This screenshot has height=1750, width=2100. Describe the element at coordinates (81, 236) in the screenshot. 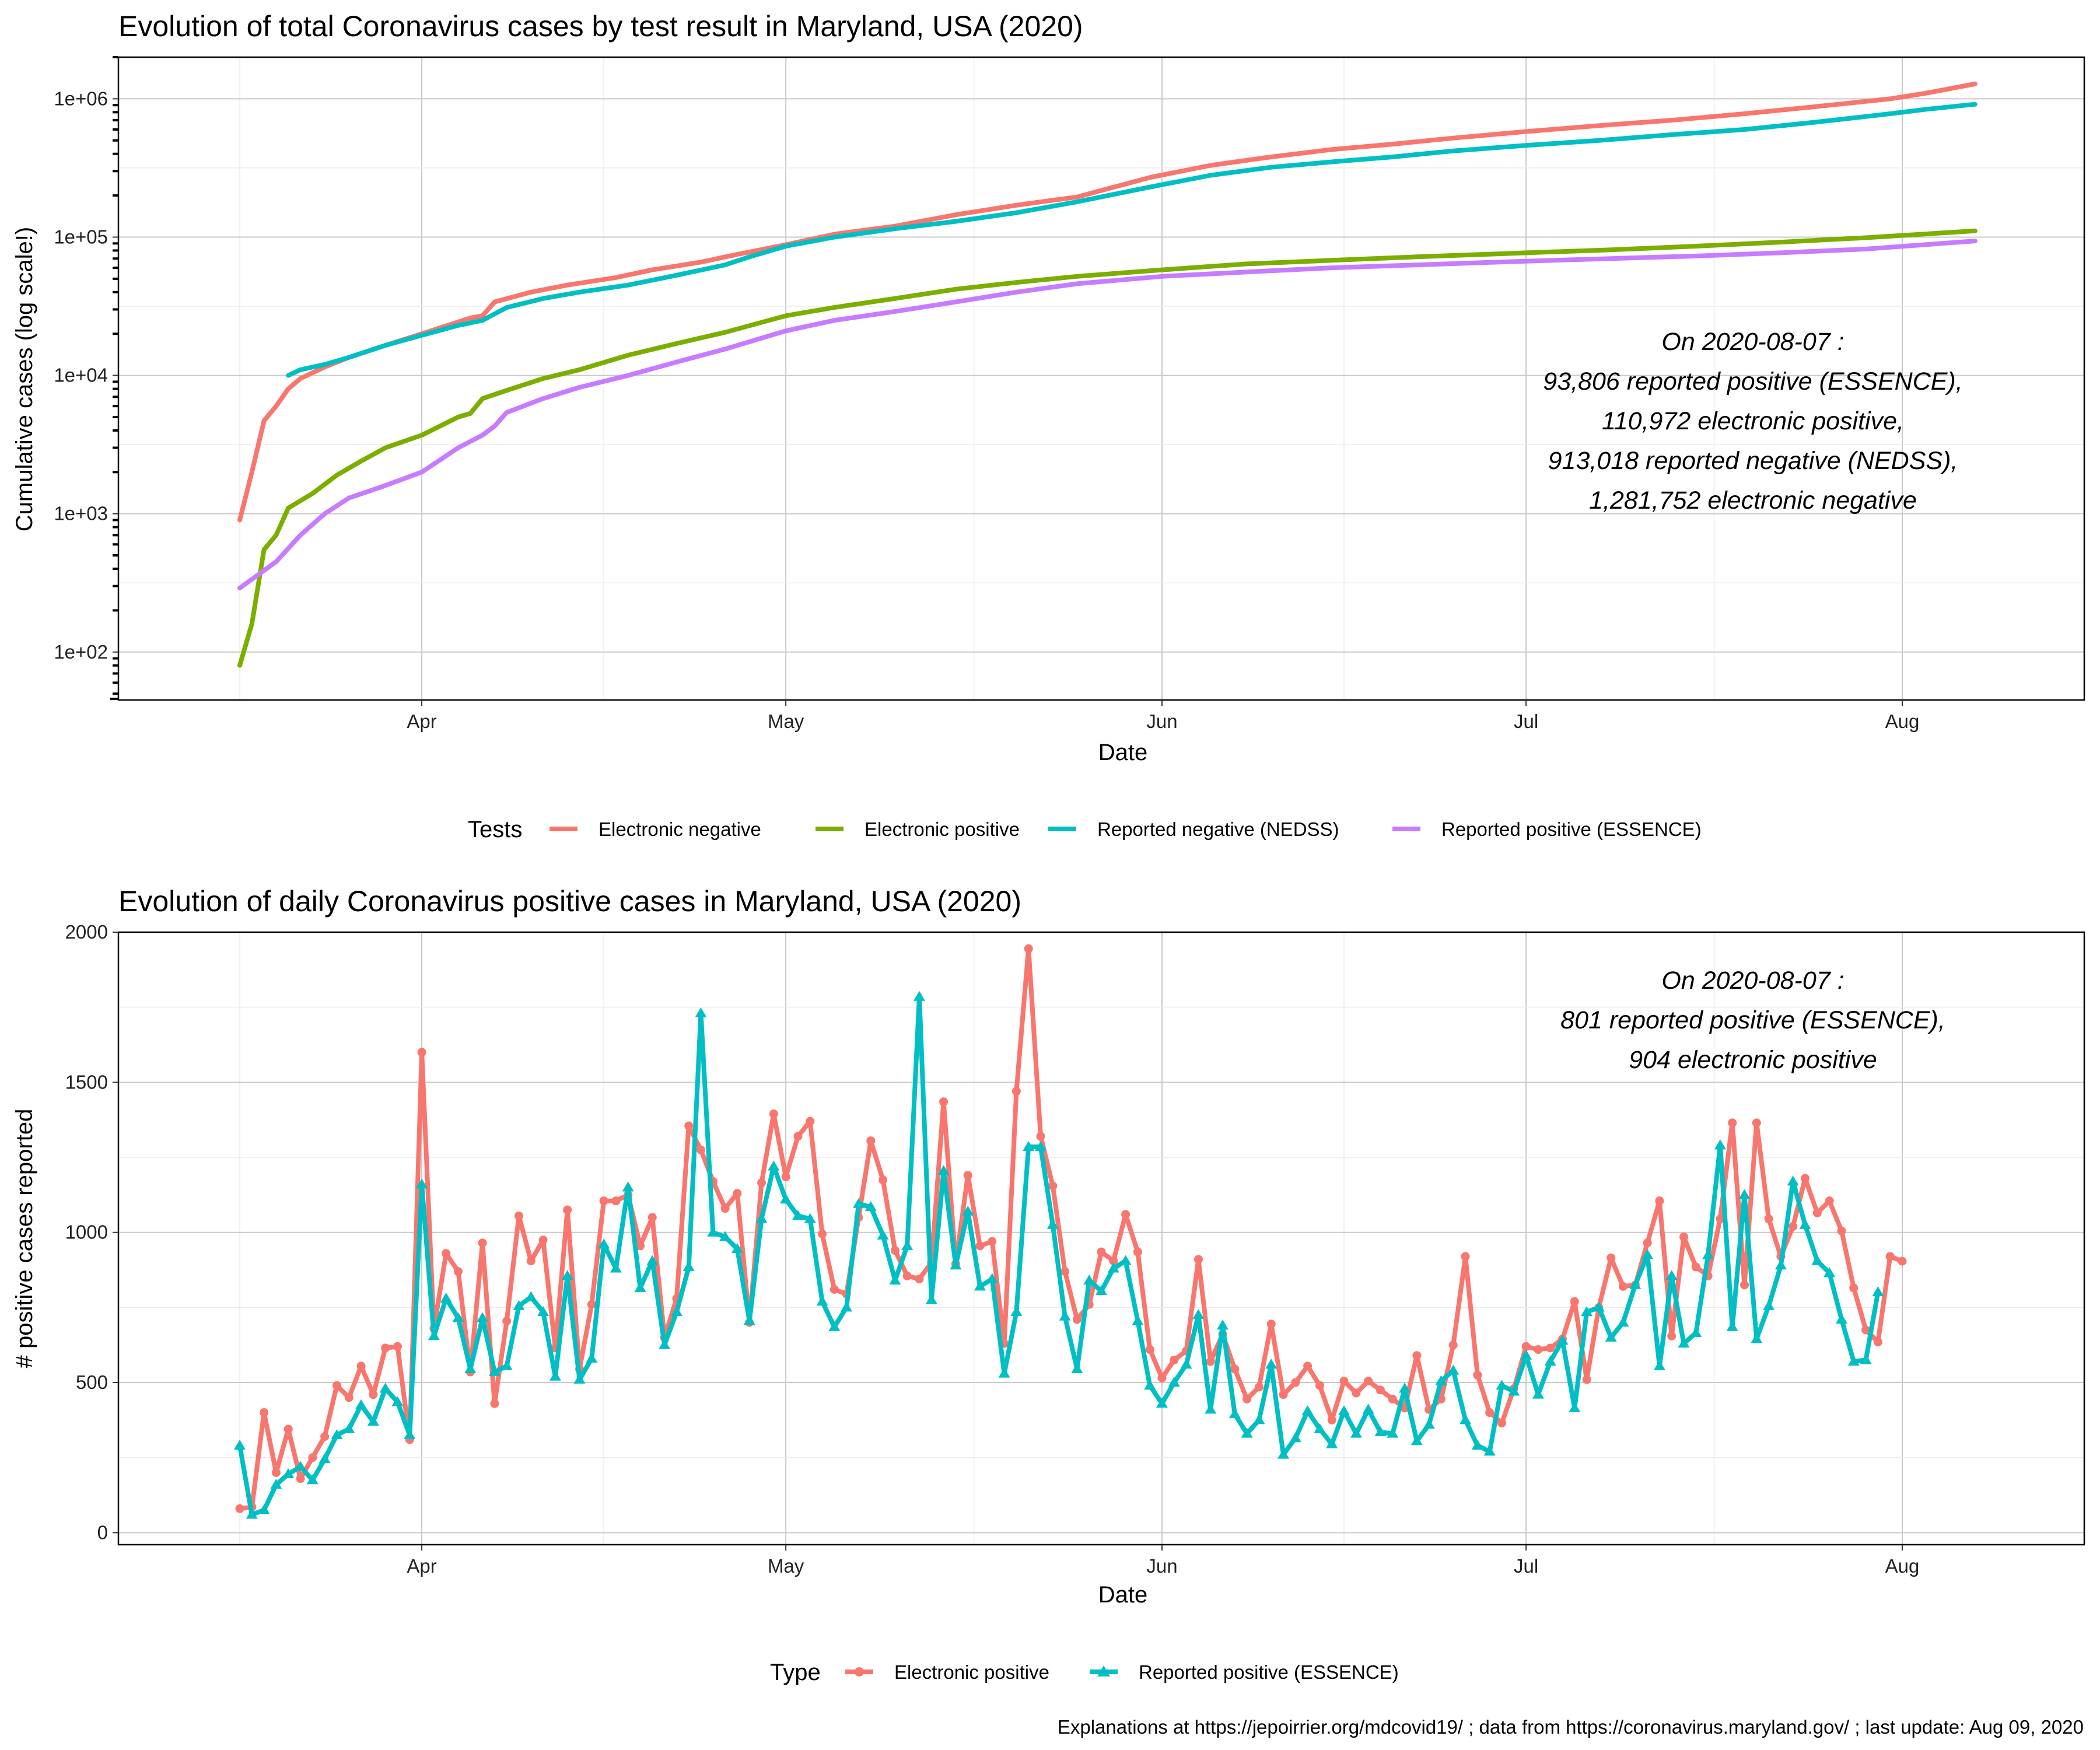

I see `c1-y-tick-label: 1e+05` at that location.